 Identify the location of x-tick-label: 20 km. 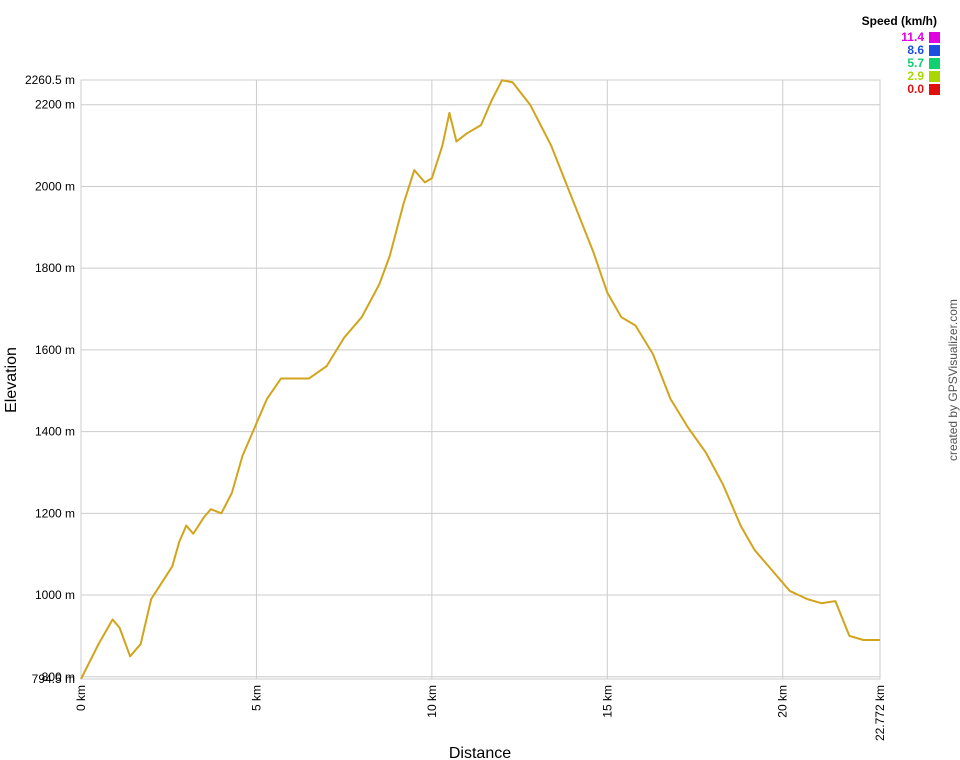
(783, 701).